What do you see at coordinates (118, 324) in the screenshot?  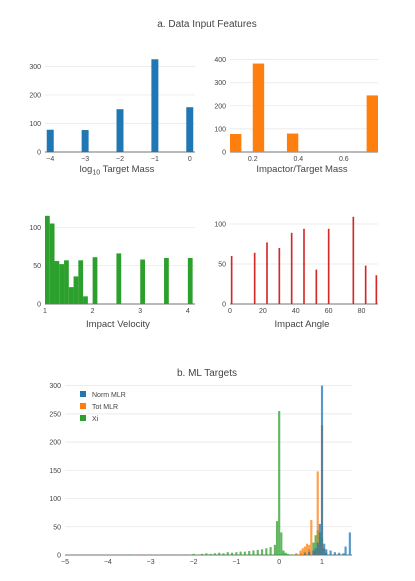 I see `impact-velocity-xlabel: Impact Velocity` at bounding box center [118, 324].